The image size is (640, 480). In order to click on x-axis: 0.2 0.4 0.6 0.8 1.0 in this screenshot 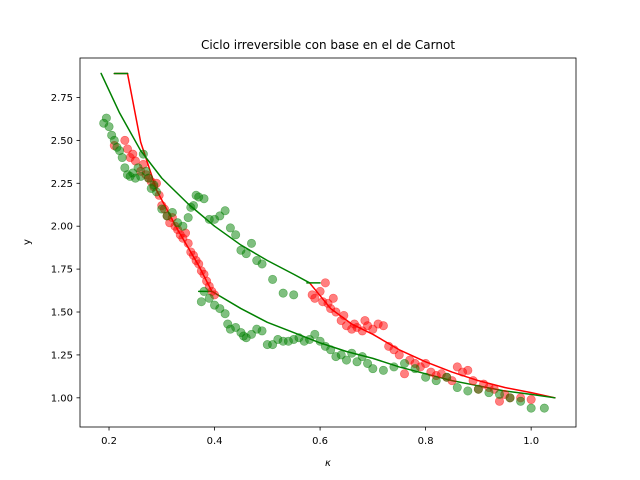, I will do `click(320, 437)`.